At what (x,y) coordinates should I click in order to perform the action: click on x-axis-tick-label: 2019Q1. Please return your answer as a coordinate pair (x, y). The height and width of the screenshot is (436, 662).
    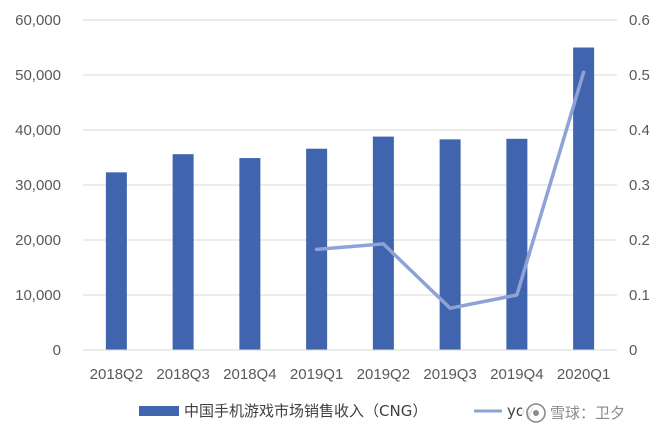
    Looking at the image, I should click on (316, 374).